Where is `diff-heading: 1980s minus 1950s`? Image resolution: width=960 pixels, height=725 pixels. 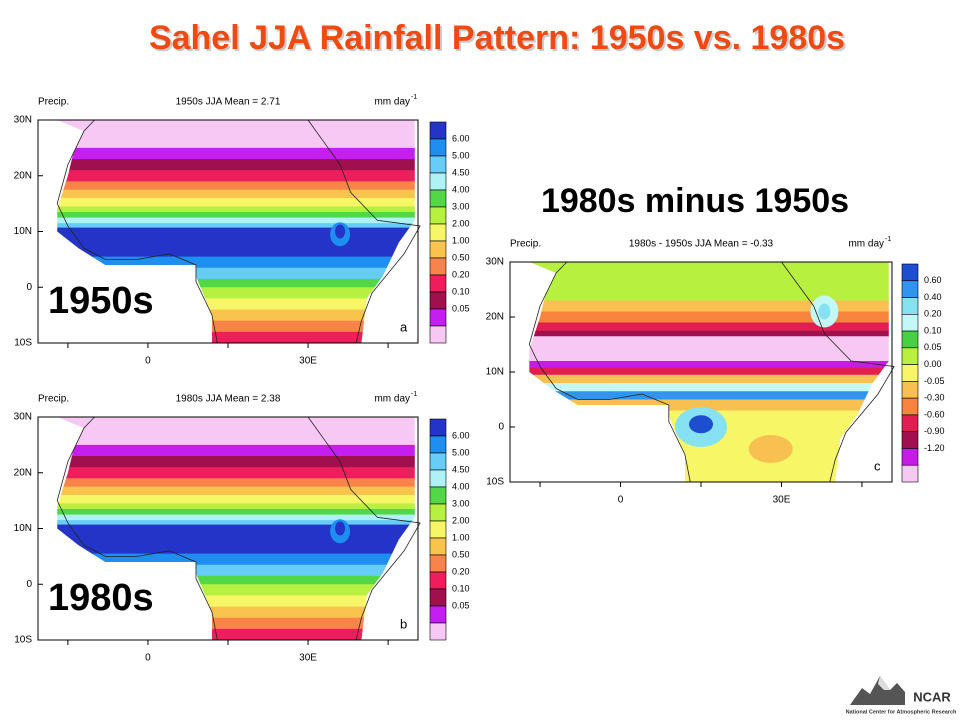
diff-heading: 1980s minus 1950s is located at coordinates (695, 201).